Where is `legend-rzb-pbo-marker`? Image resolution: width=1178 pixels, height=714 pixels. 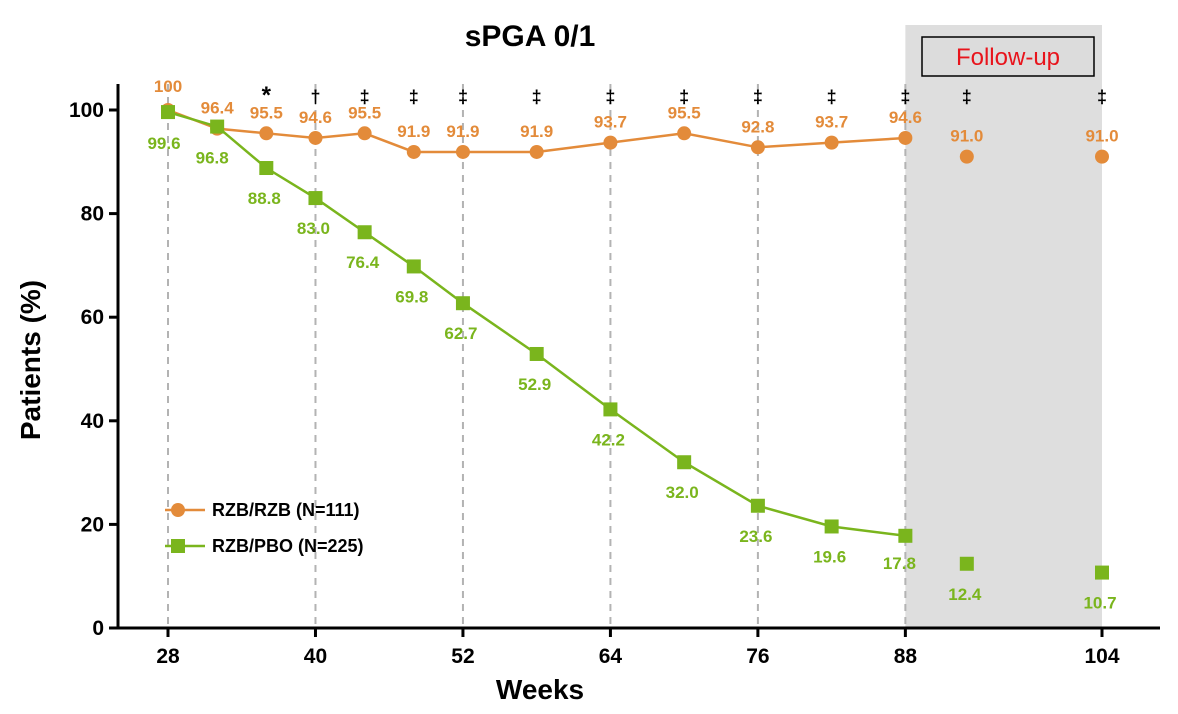 legend-rzb-pbo-marker is located at coordinates (178, 546).